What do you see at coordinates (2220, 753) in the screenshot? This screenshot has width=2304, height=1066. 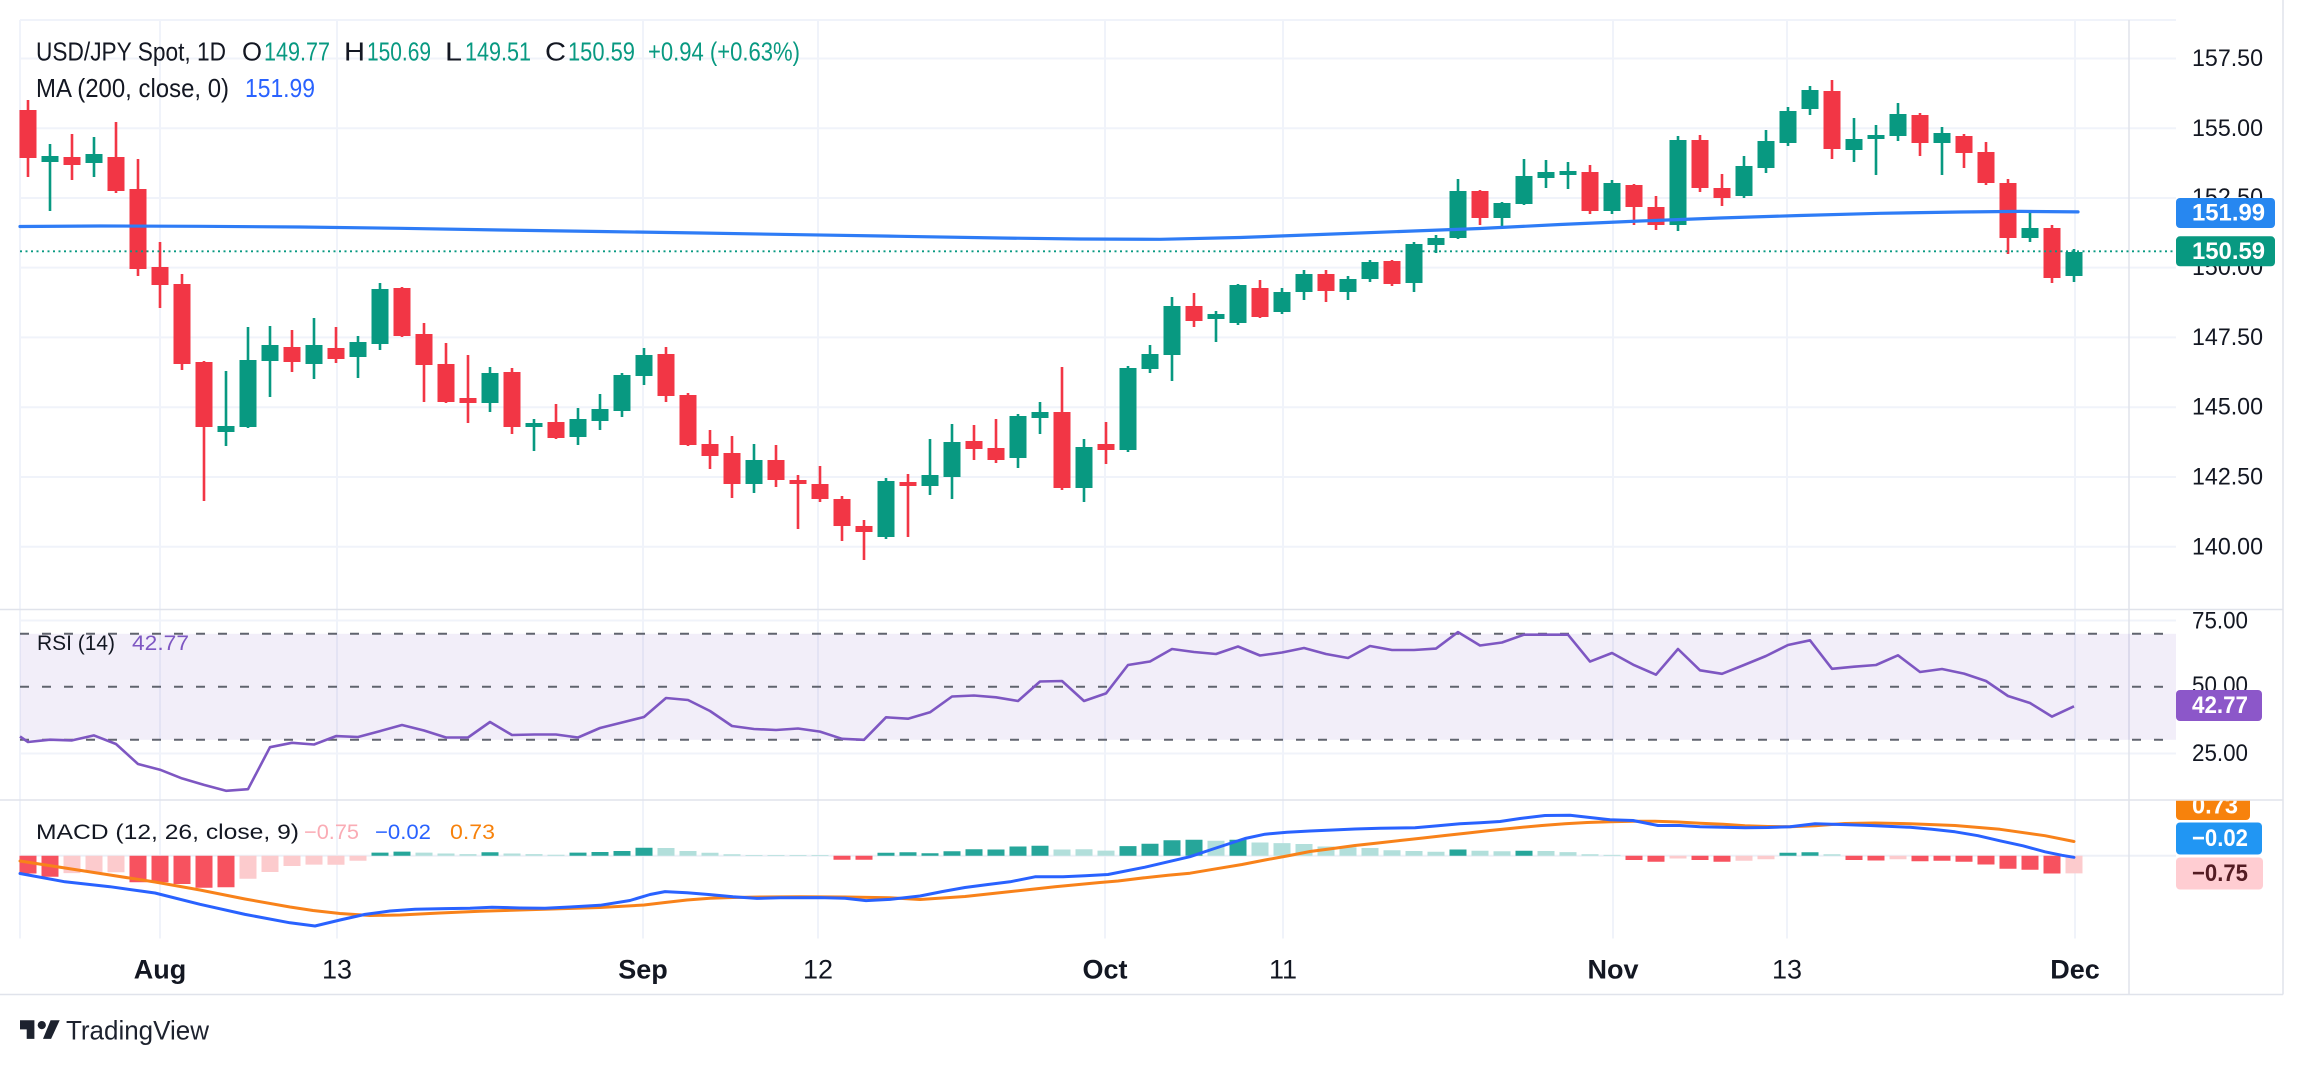 I see `svg-text: 25.00` at bounding box center [2220, 753].